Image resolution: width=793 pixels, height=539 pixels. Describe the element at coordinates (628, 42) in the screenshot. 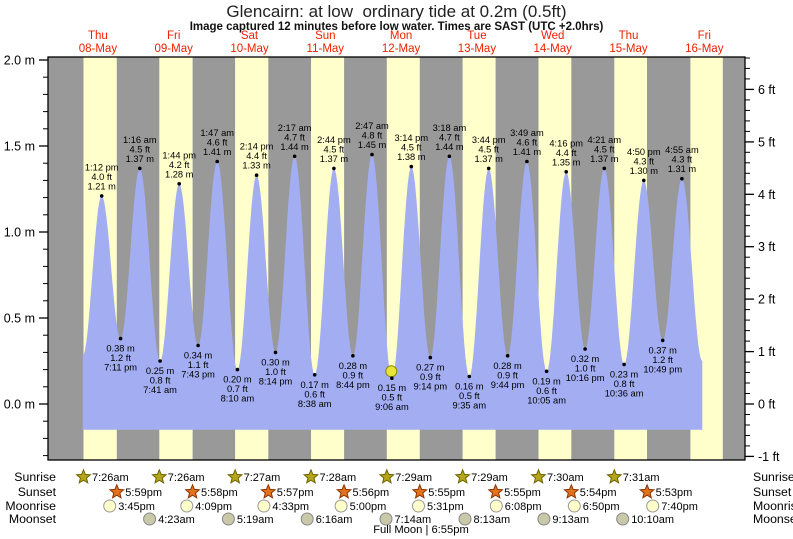

I see `day-header: Thu 15-May` at that location.